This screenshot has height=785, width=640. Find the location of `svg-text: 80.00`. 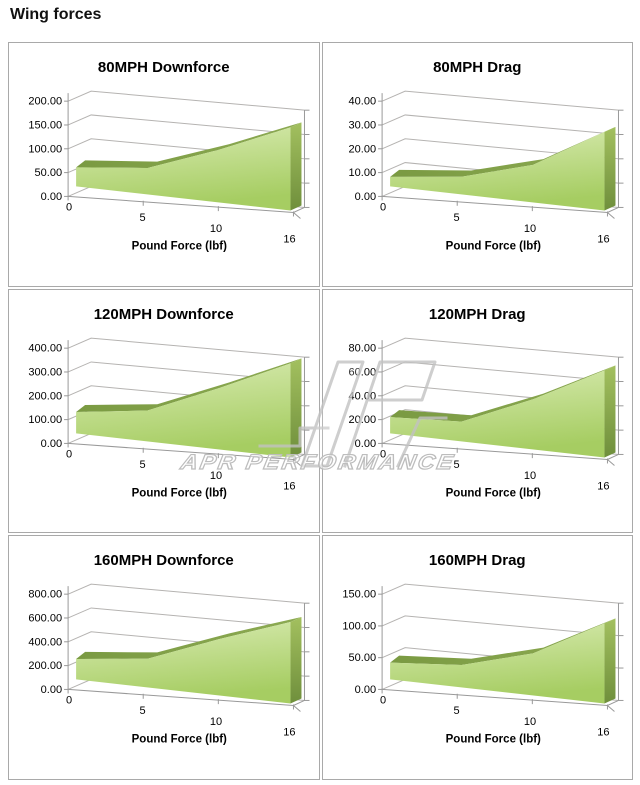

svg-text: 80.00 is located at coordinates (362, 348).